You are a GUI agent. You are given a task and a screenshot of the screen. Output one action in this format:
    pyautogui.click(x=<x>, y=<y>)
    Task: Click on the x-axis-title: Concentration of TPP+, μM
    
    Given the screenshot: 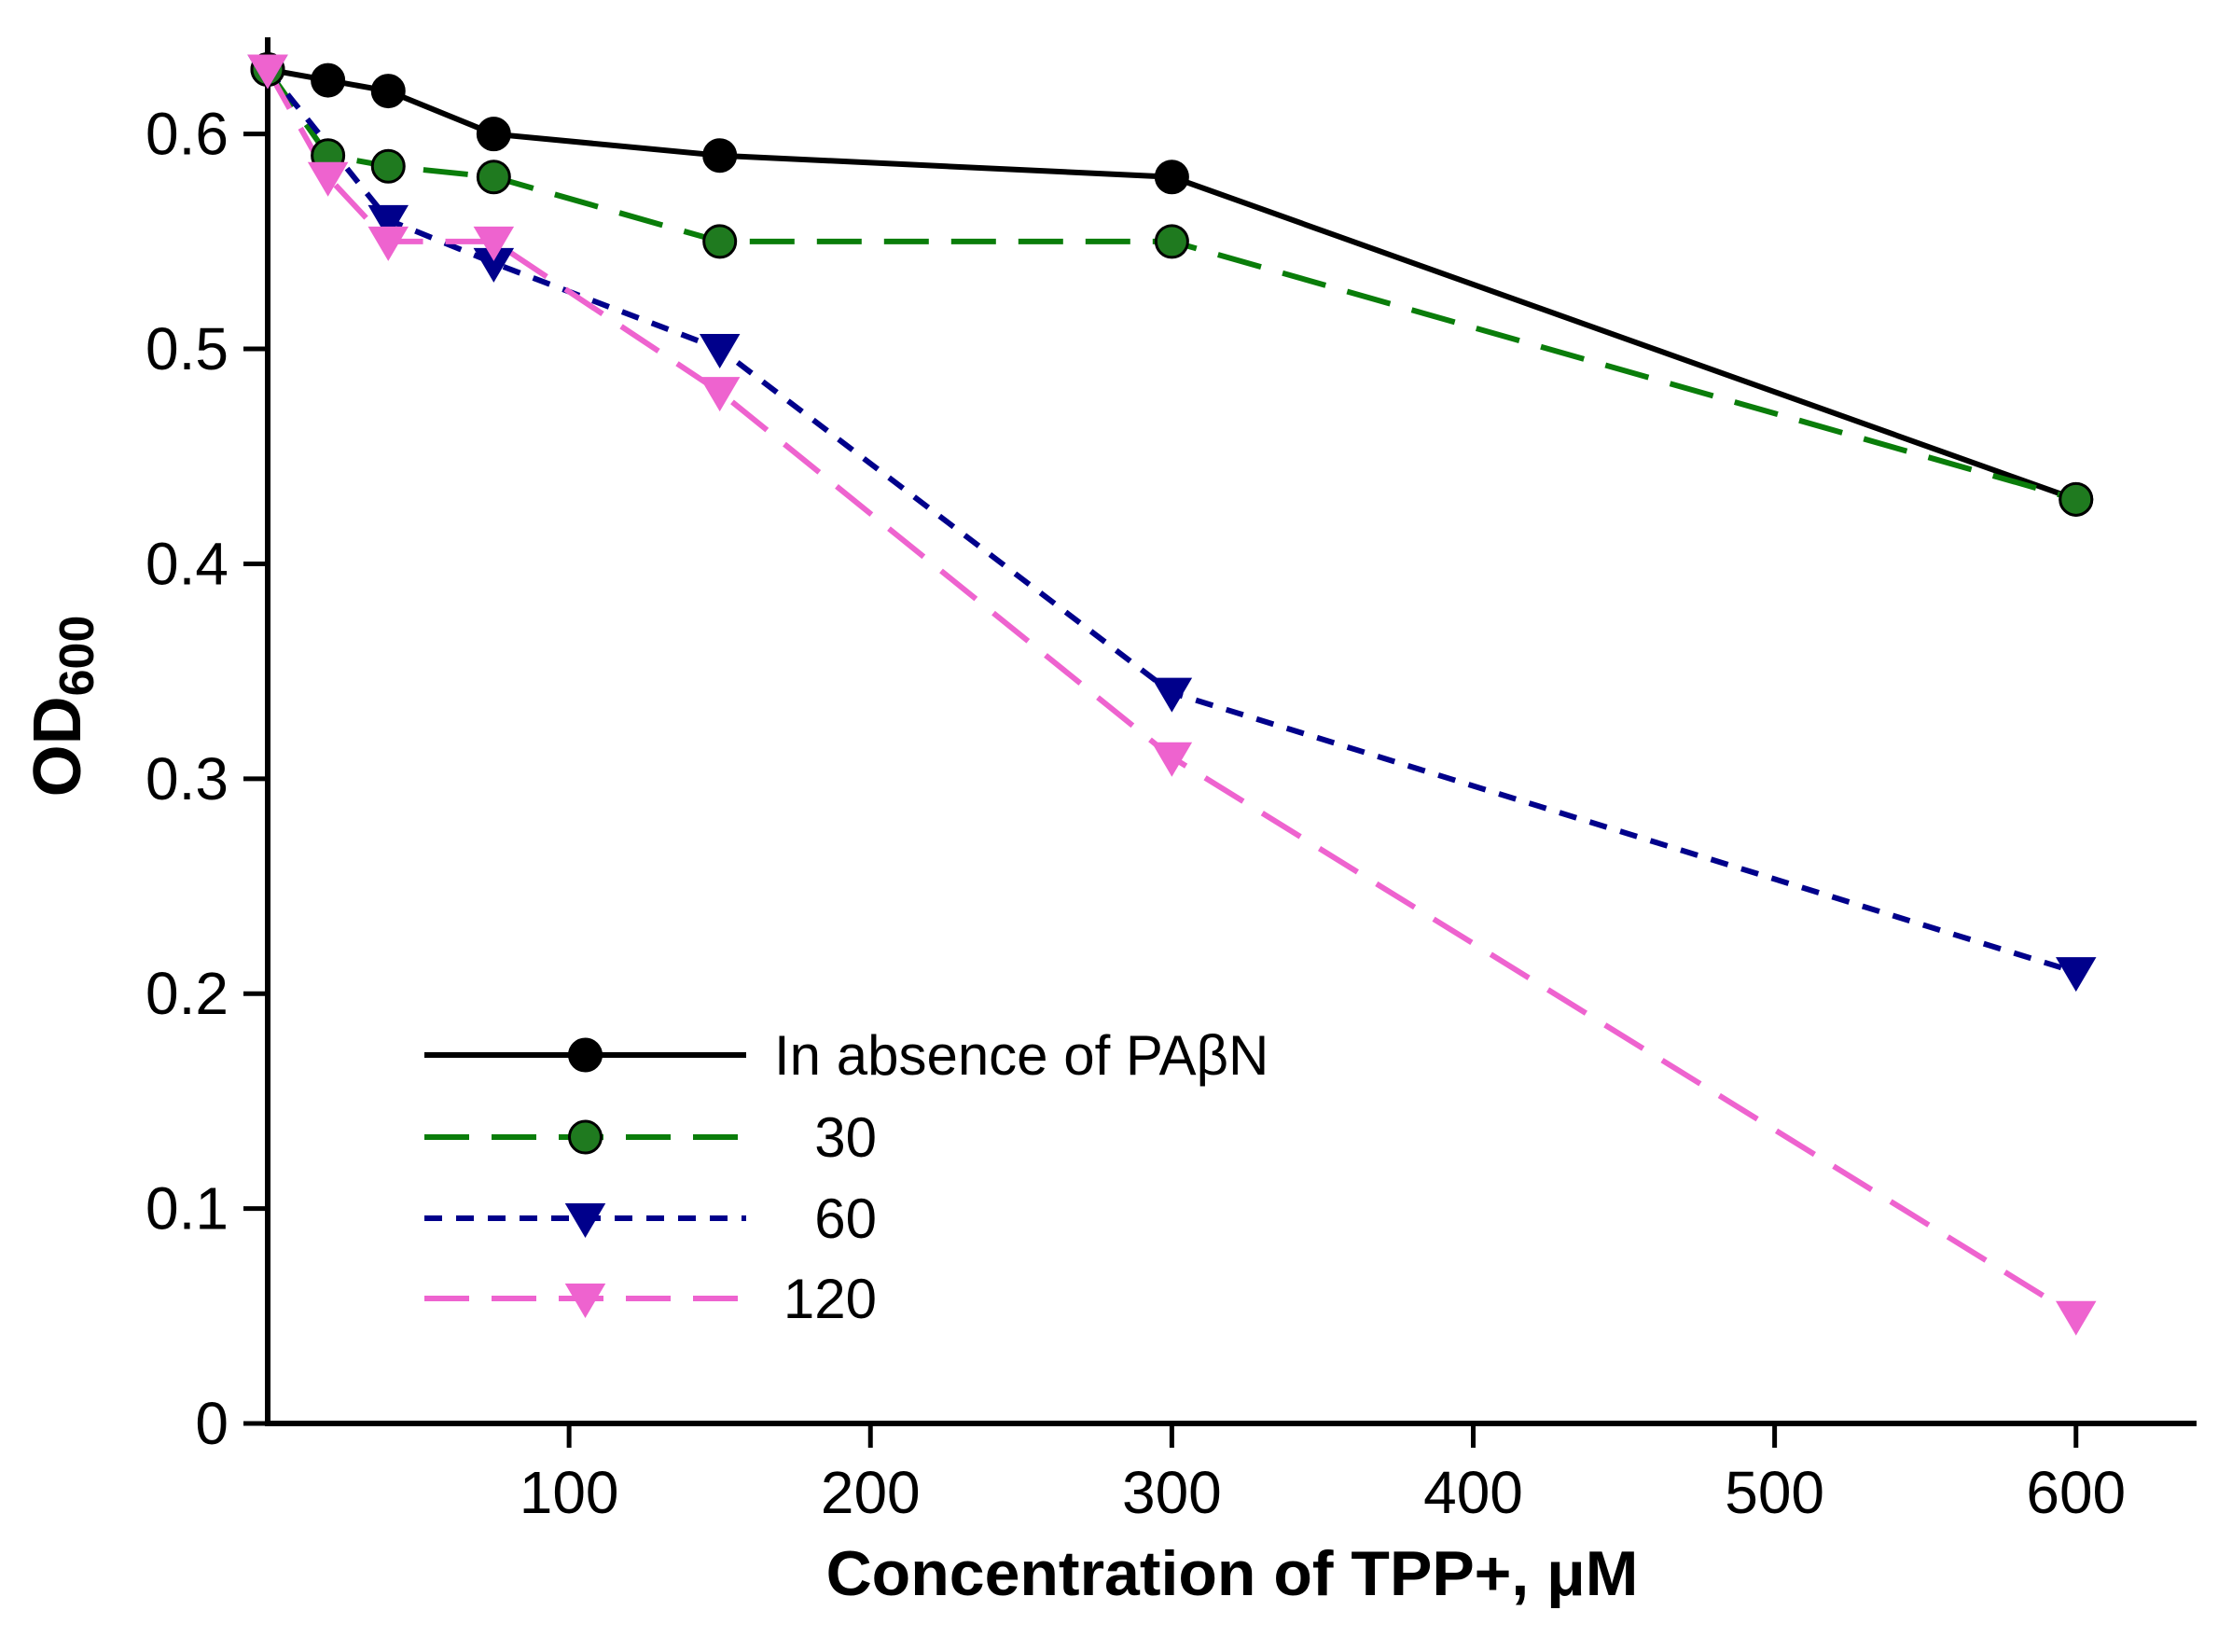 What is the action you would take?
    pyautogui.click(x=1232, y=1573)
    